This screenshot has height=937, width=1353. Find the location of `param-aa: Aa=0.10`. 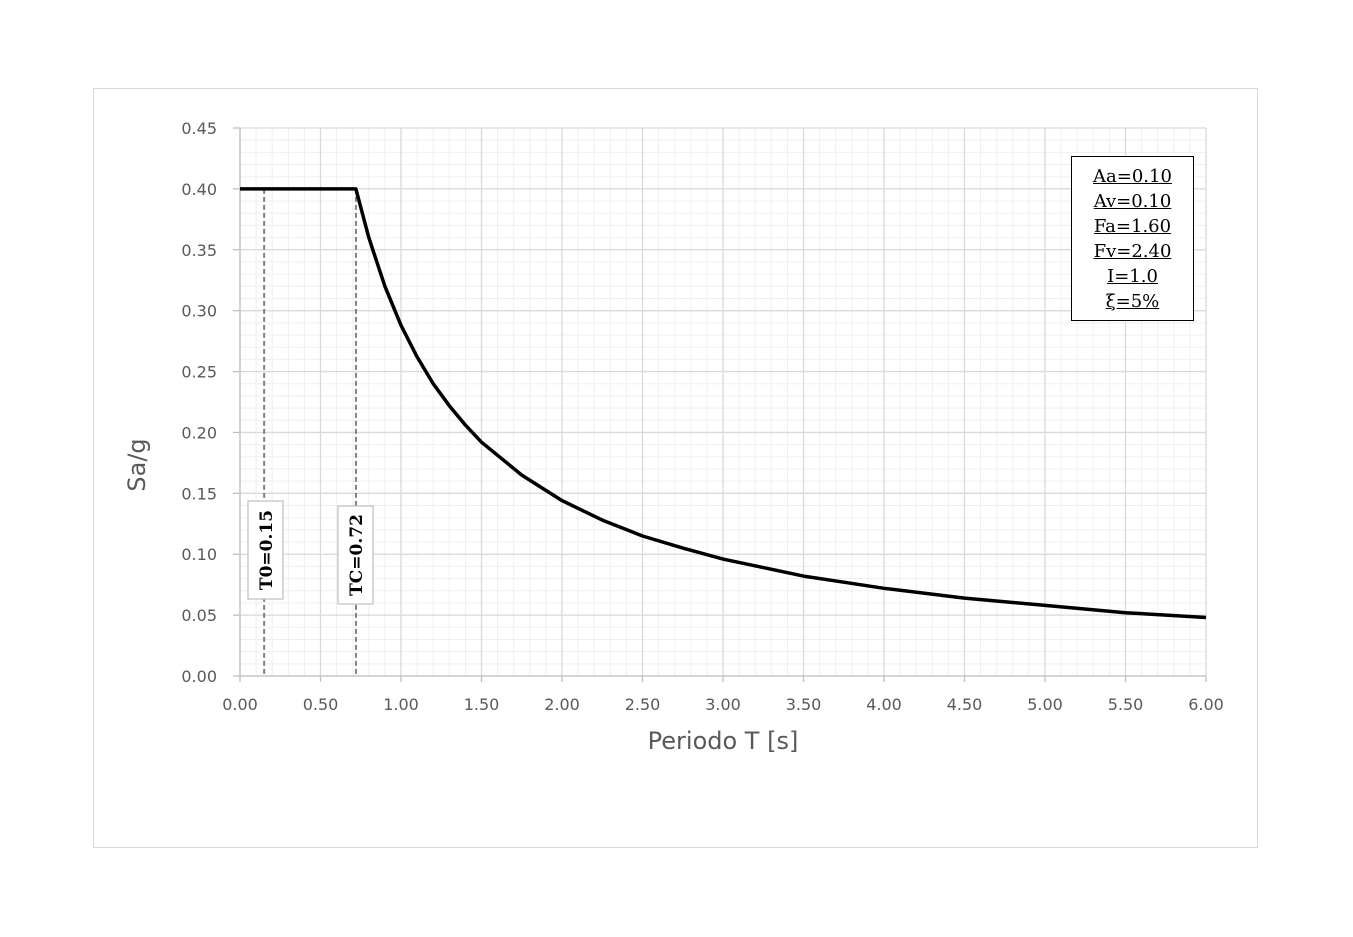

param-aa: Aa=0.10 is located at coordinates (1132, 176).